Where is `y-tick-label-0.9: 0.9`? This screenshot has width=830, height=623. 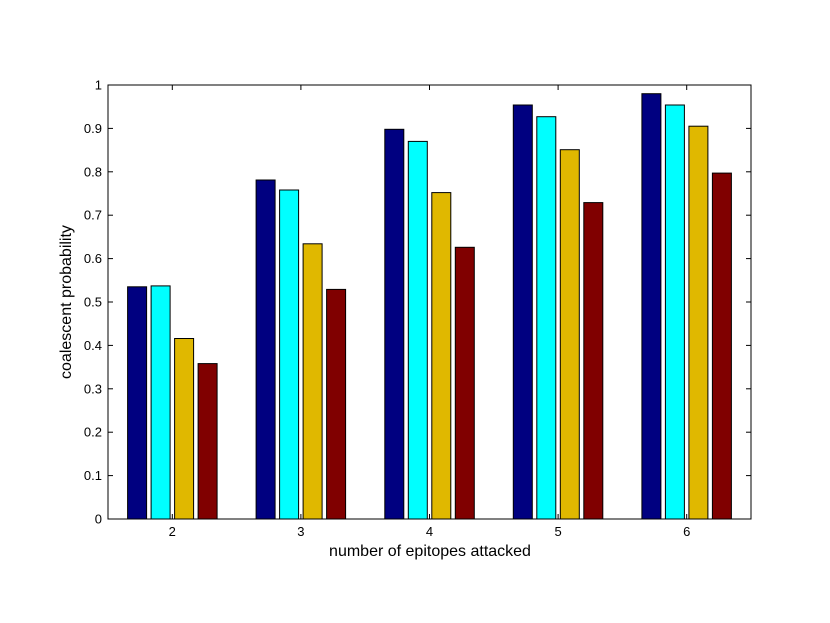 y-tick-label-0.9: 0.9 is located at coordinates (93, 128).